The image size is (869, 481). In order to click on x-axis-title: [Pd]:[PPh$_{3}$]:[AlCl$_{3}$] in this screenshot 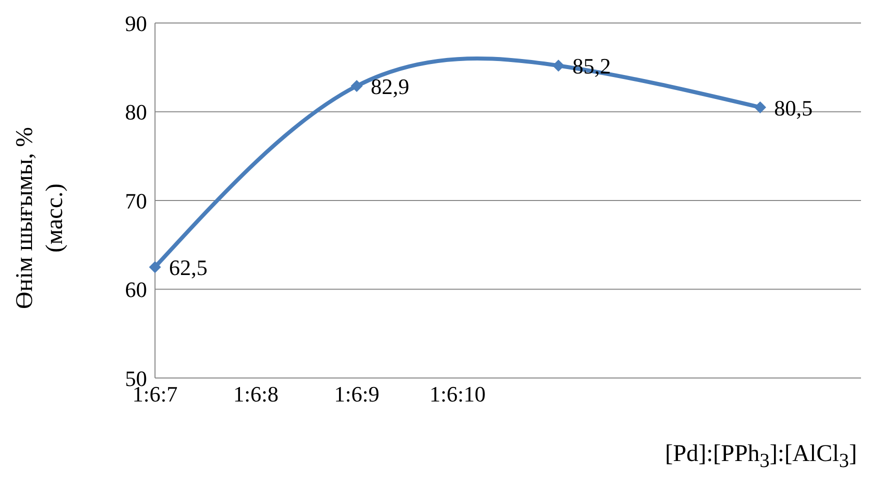, I will do `click(760, 457)`.